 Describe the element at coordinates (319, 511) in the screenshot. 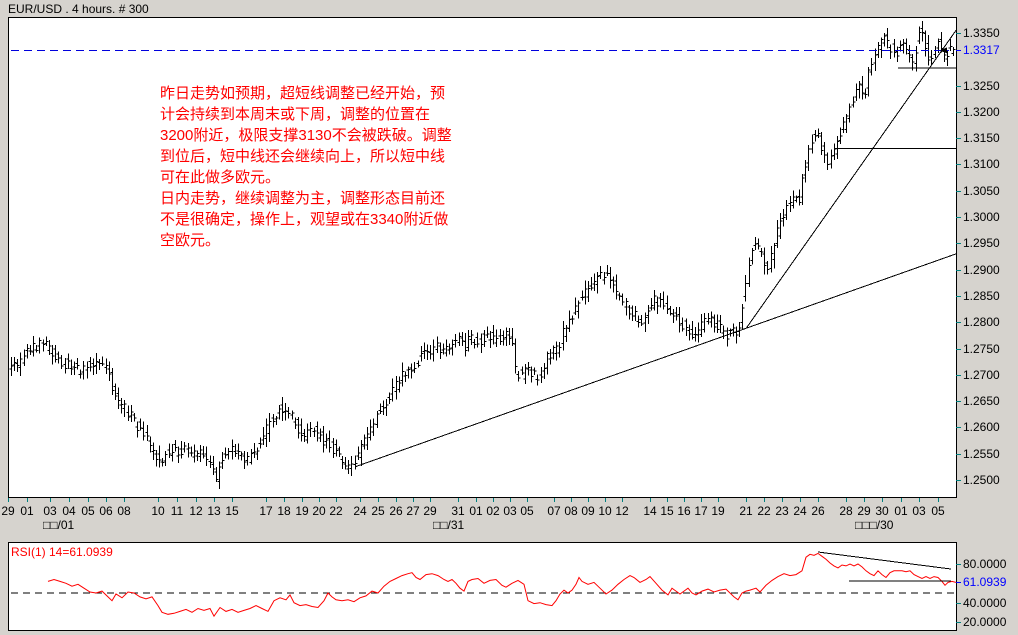

I see `date-axis-label: 20` at that location.